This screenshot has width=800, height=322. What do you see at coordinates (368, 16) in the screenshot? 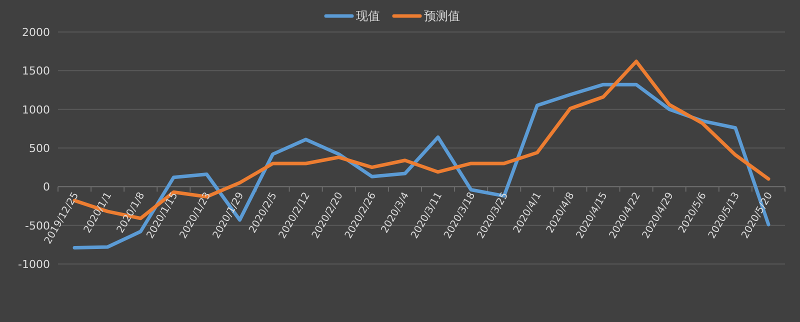
I see `legend-label: 现值` at bounding box center [368, 16].